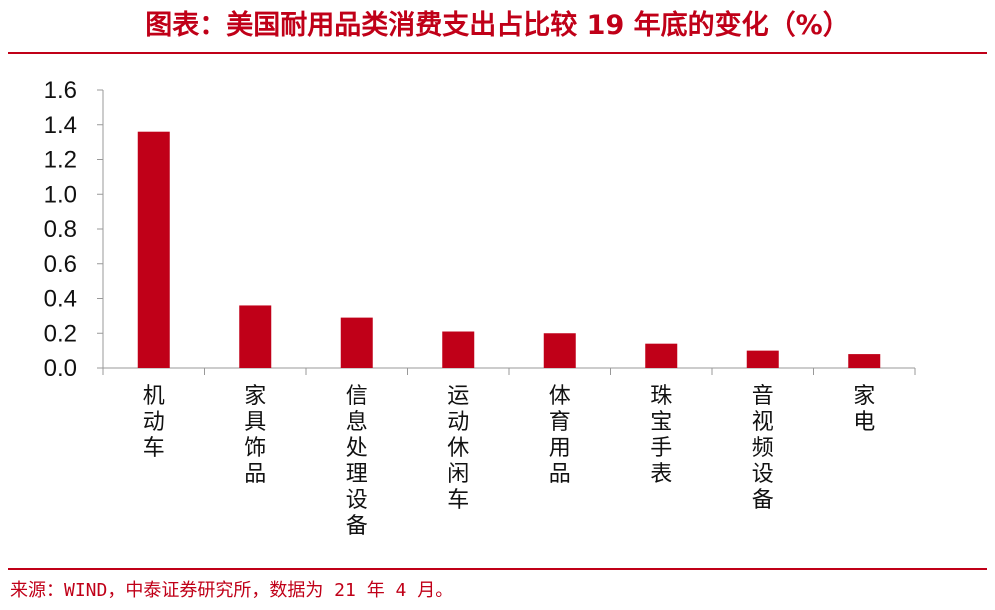  I want to click on y-tick-label: 1.6, so click(60, 90).